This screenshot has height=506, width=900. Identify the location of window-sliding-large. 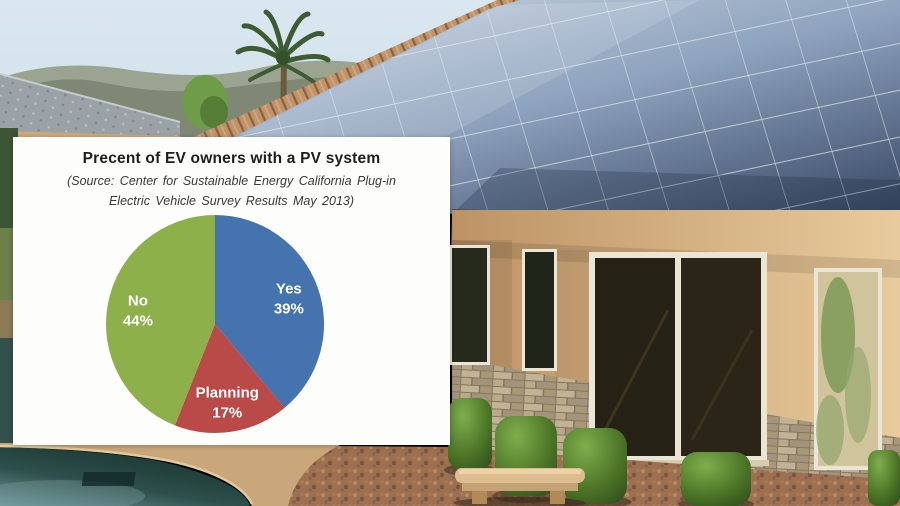
(678, 359).